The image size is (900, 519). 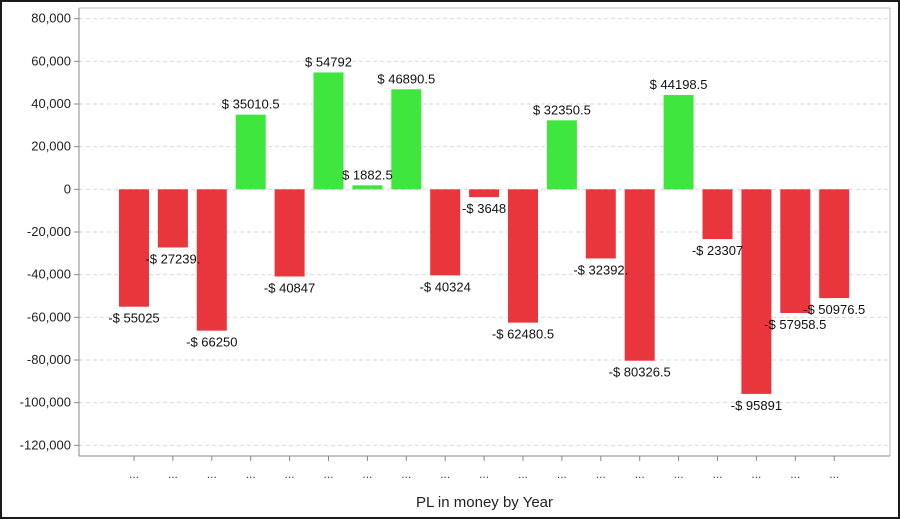 I want to click on data-label: -$ 50976.5, so click(x=834, y=309).